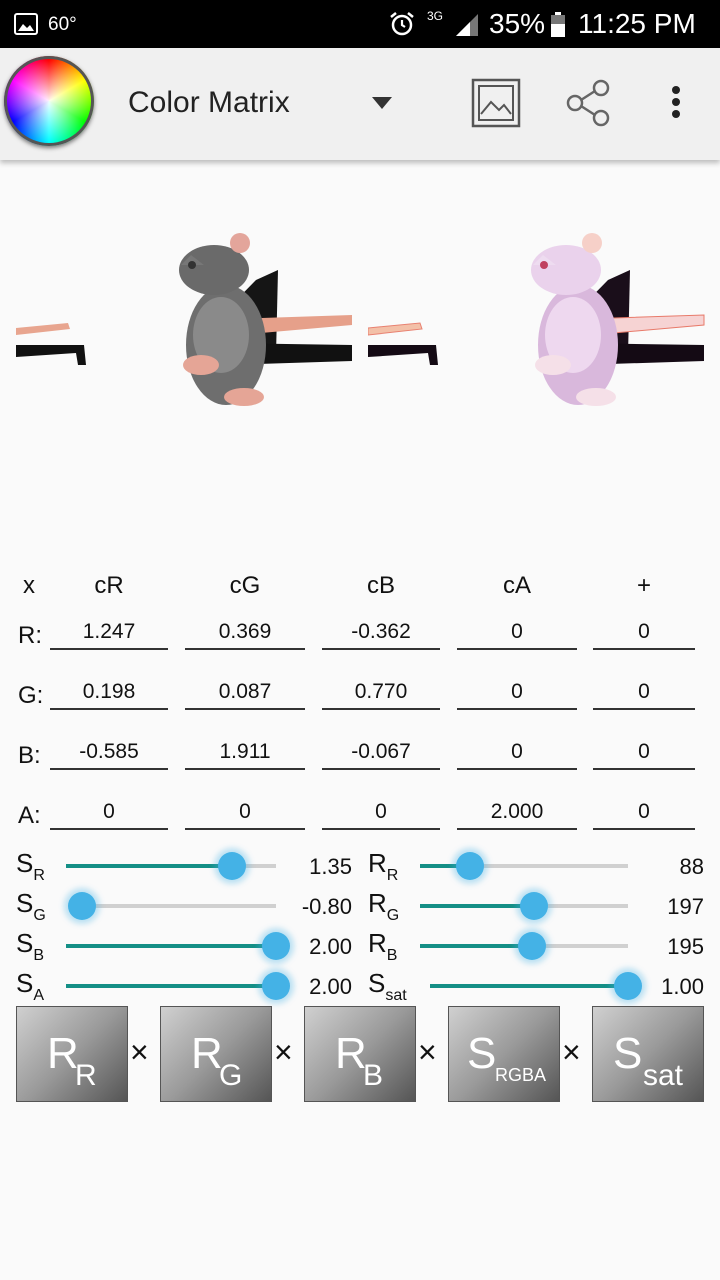  I want to click on rb-main: R, so click(351, 1053).